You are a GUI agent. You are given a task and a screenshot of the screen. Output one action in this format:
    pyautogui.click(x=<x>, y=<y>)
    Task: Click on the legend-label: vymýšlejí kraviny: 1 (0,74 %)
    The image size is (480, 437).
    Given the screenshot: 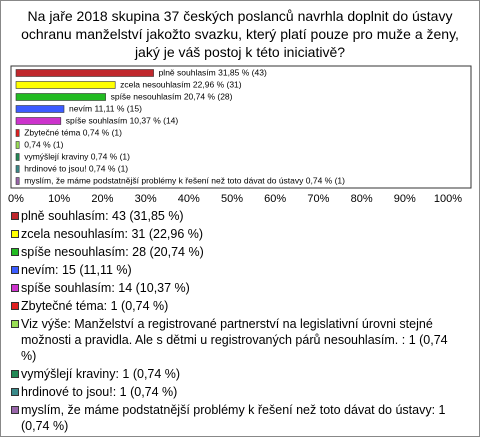 What is the action you would take?
    pyautogui.click(x=101, y=374)
    